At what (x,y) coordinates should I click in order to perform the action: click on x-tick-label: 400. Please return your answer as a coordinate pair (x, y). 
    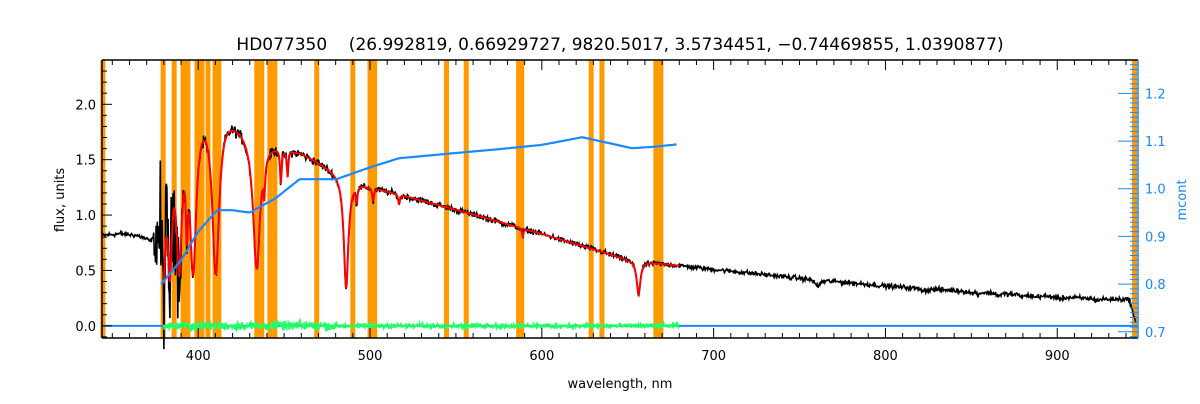
    Looking at the image, I should click on (198, 356).